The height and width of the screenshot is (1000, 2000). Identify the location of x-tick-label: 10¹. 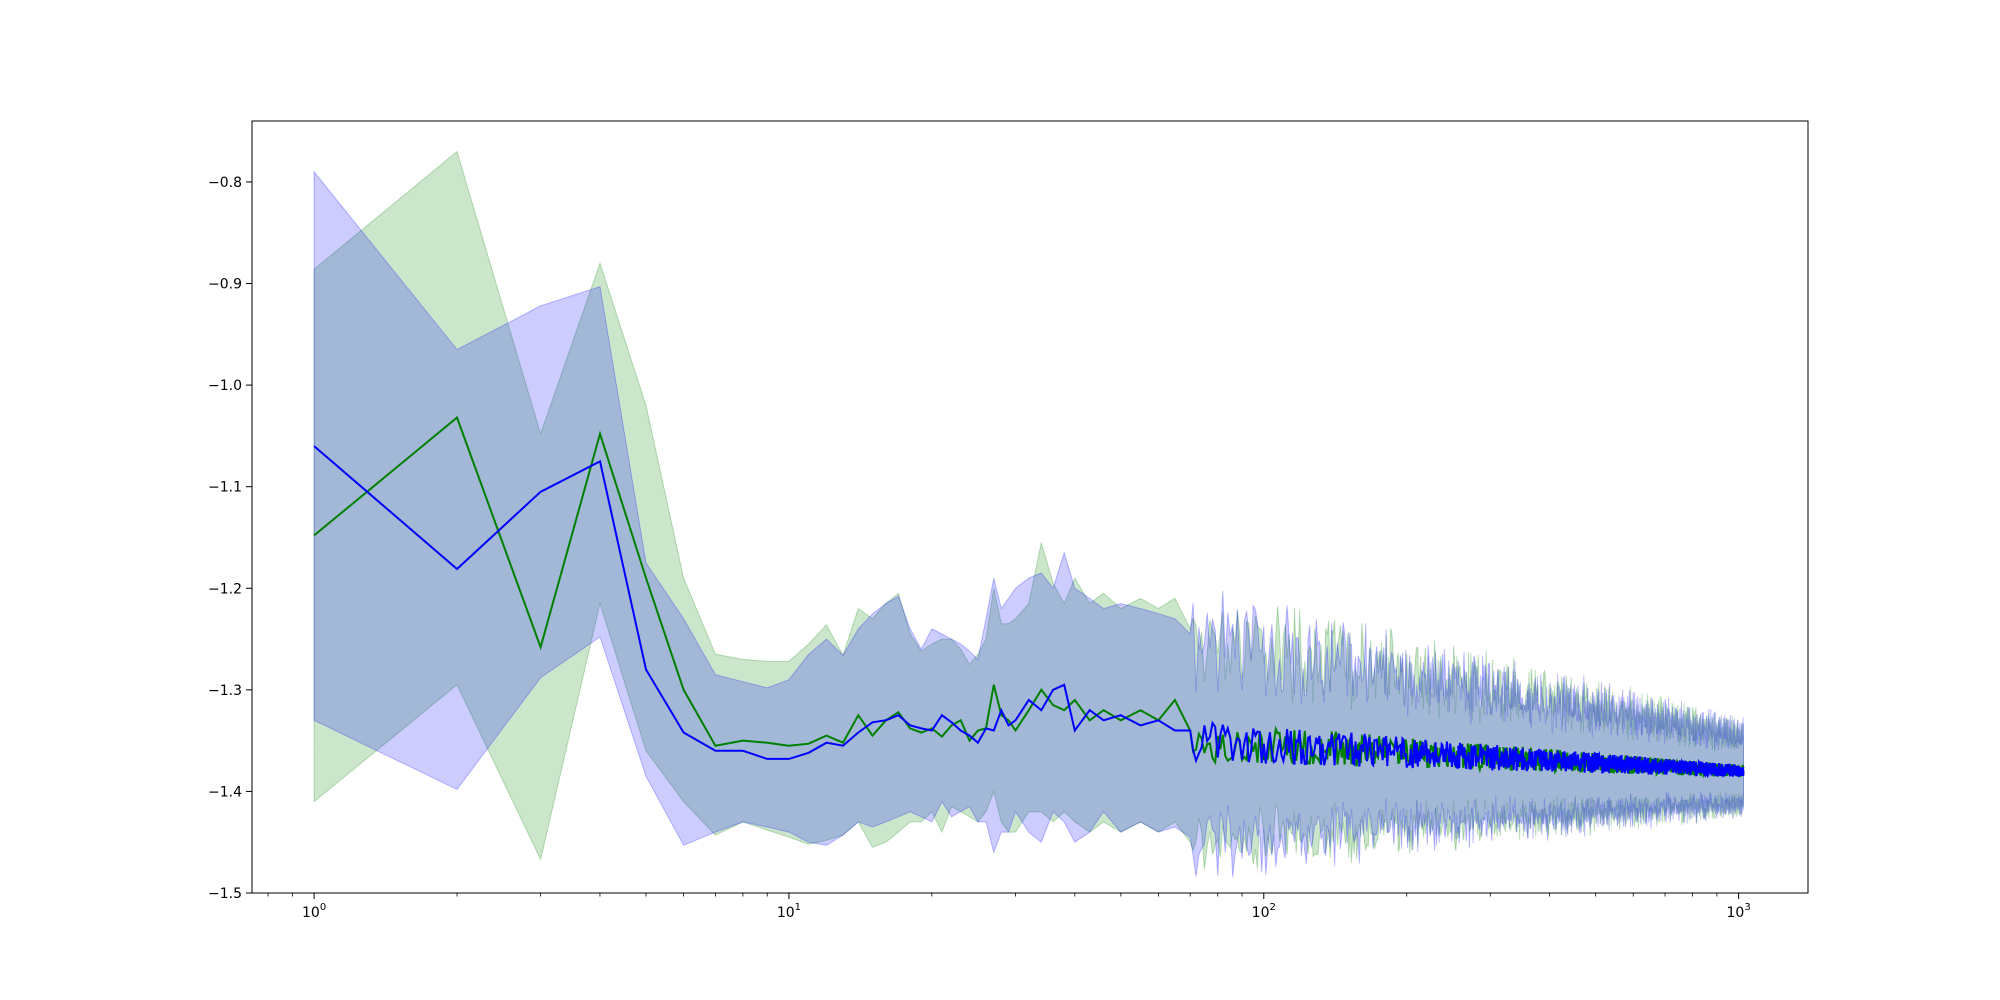
(789, 911).